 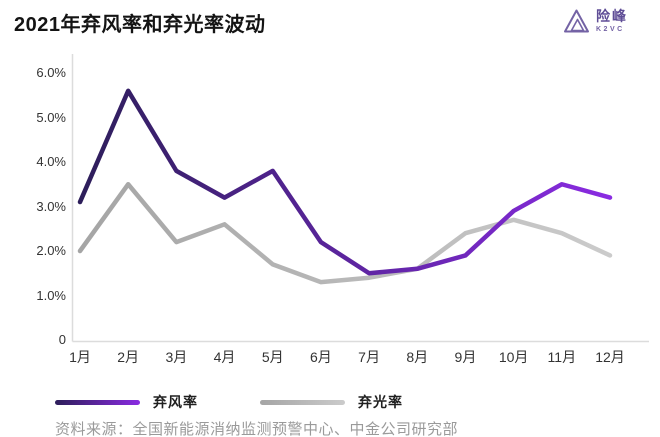 What do you see at coordinates (175, 402) in the screenshot?
I see `legend-label: 弃风率` at bounding box center [175, 402].